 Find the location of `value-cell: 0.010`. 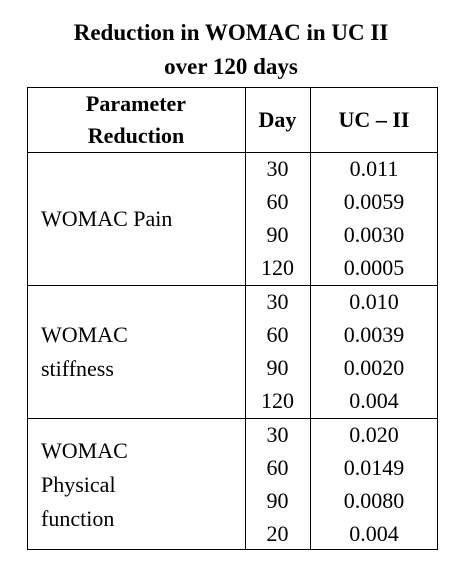

value-cell: 0.010 is located at coordinates (374, 301).